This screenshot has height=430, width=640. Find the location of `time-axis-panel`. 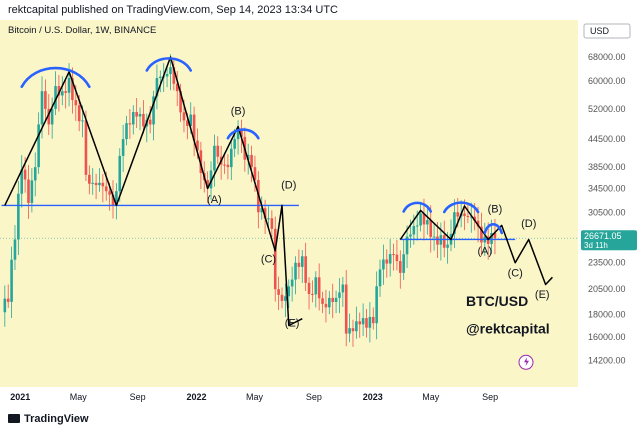

time-axis-panel is located at coordinates (289, 398).